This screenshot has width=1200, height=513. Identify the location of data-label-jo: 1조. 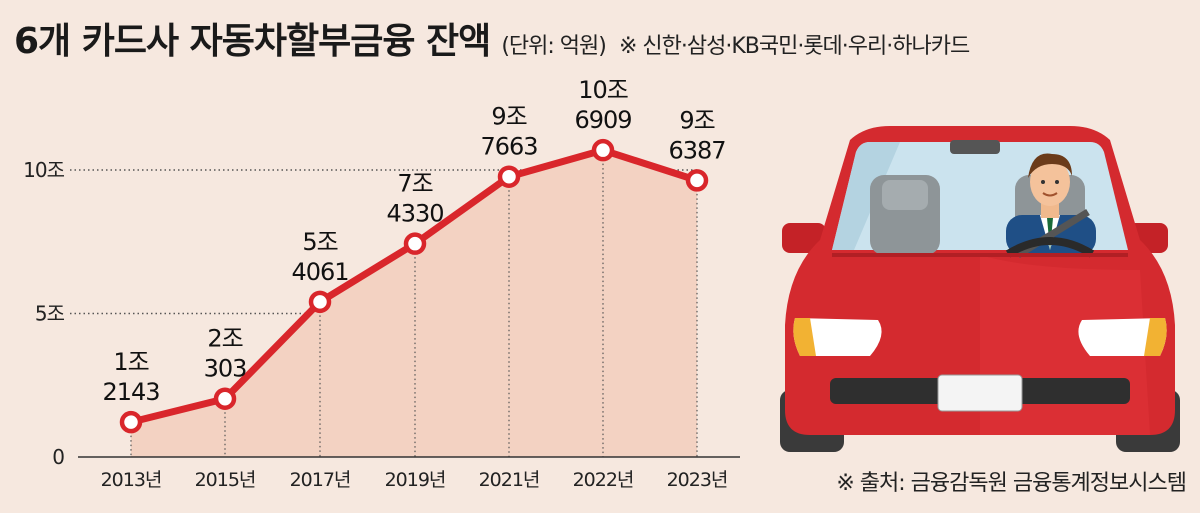
(130, 362).